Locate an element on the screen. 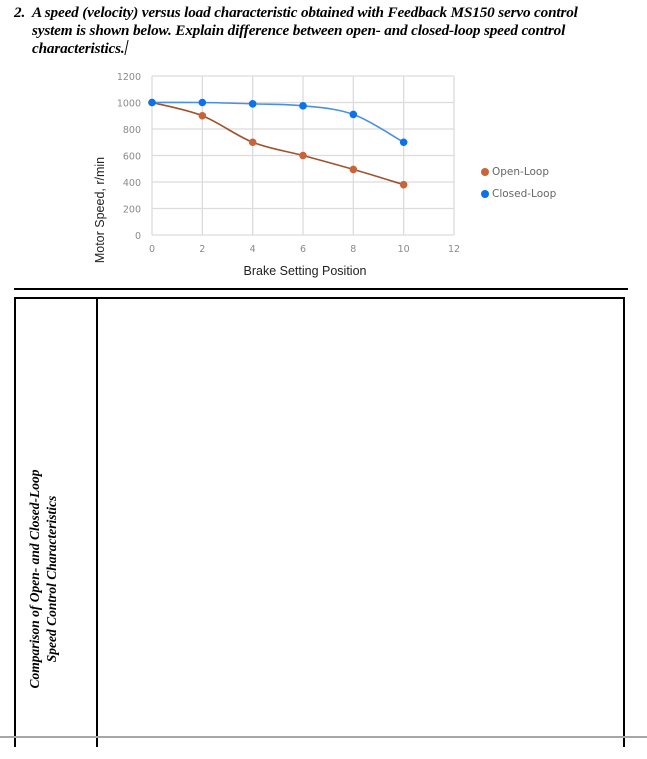 The width and height of the screenshot is (647, 759). svg-text: 400 is located at coordinates (132, 183).